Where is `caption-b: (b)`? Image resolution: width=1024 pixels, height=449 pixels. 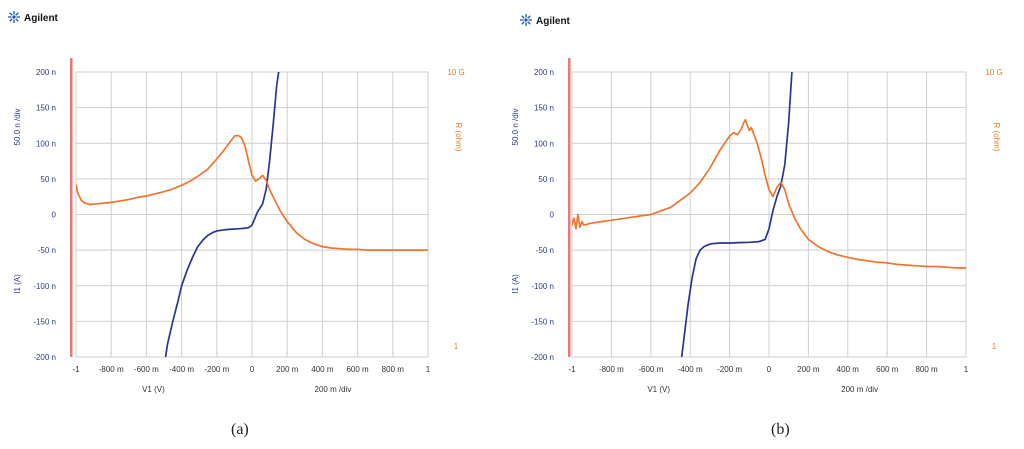
caption-b: (b) is located at coordinates (780, 429).